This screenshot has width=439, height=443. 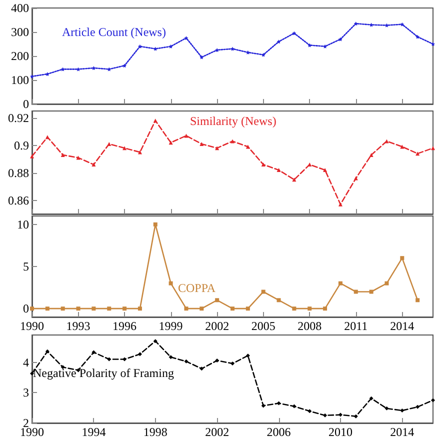 I want to click on x-tick-label: 1993, so click(x=78, y=326).